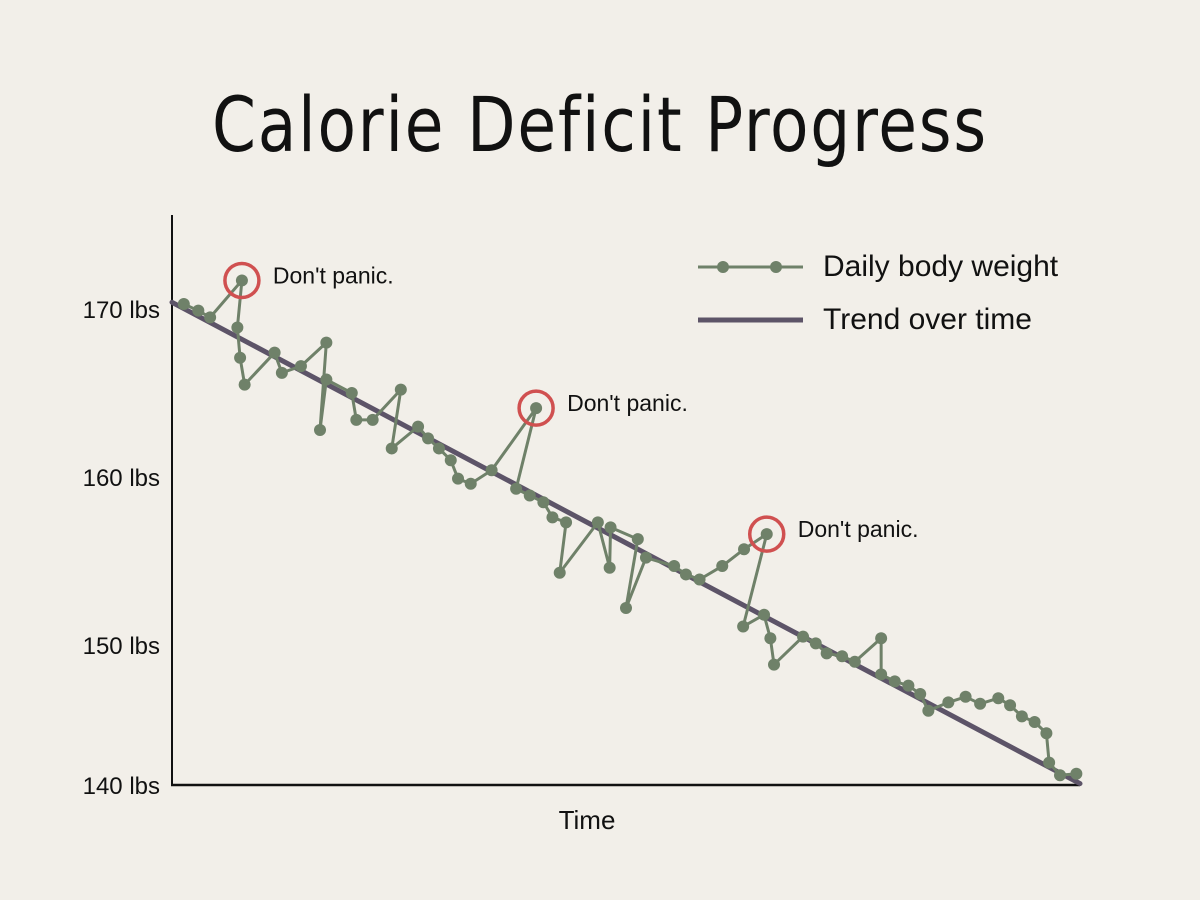 The image size is (1200, 900). I want to click on y-tick-label: 170 lbs, so click(121, 310).